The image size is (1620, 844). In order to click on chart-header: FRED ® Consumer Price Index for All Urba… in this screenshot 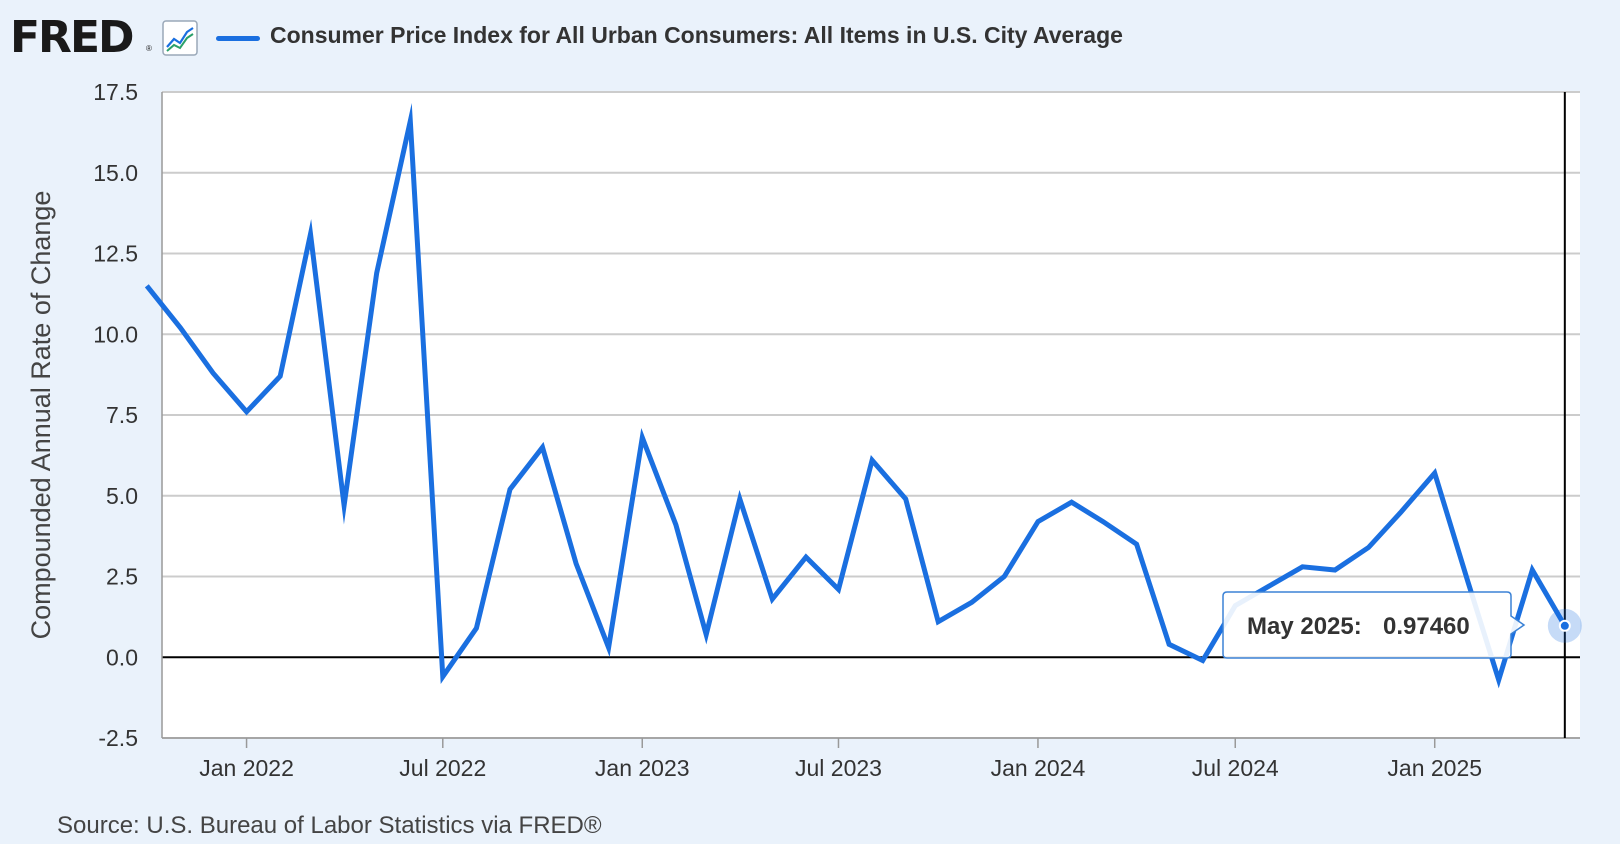, I will do `click(810, 36)`.